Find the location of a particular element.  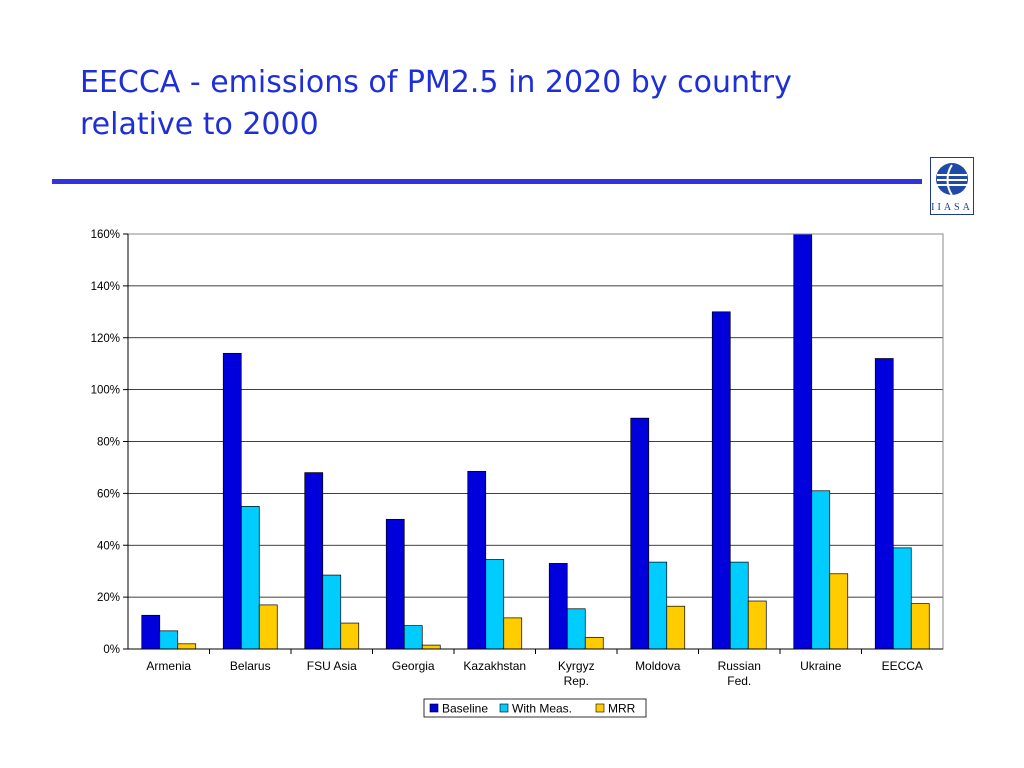

y-tick-label: 140% is located at coordinates (105, 287).